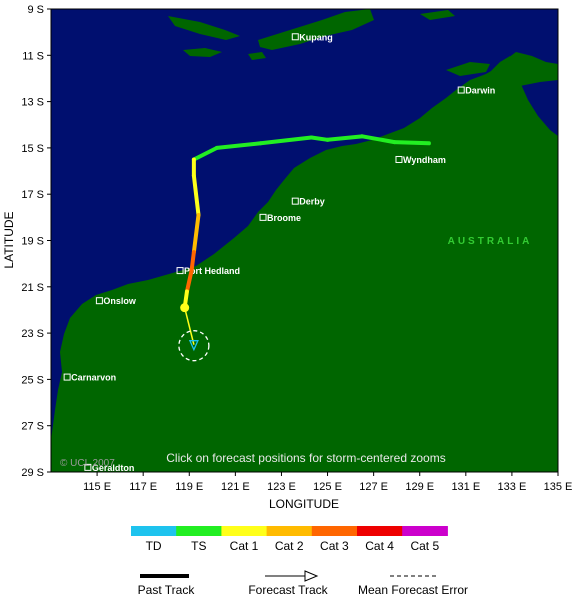 This screenshot has height=608, width=580. Describe the element at coordinates (316, 37) in the screenshot. I see `city-label: Kupang` at that location.